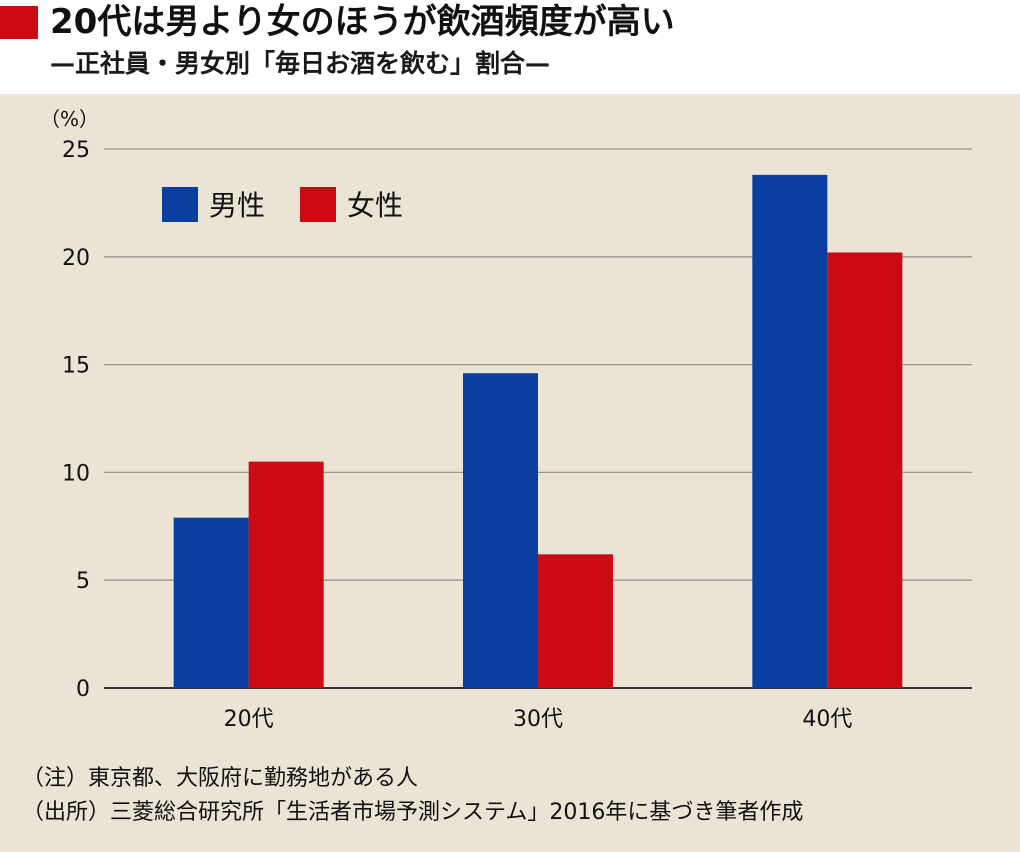 This screenshot has width=1020, height=852. Describe the element at coordinates (180, 204) in the screenshot. I see `legend-swatch-male` at that location.